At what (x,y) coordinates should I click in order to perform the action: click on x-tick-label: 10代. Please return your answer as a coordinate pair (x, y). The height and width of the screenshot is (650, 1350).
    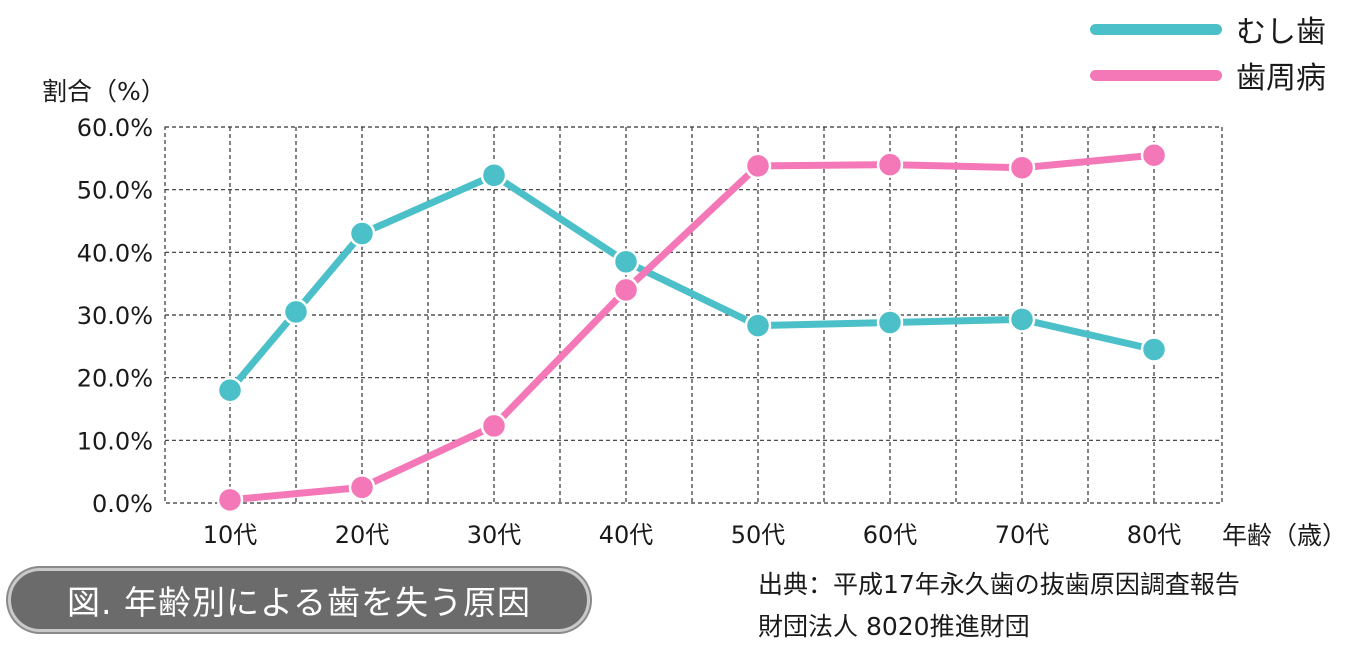
    Looking at the image, I should click on (230, 535).